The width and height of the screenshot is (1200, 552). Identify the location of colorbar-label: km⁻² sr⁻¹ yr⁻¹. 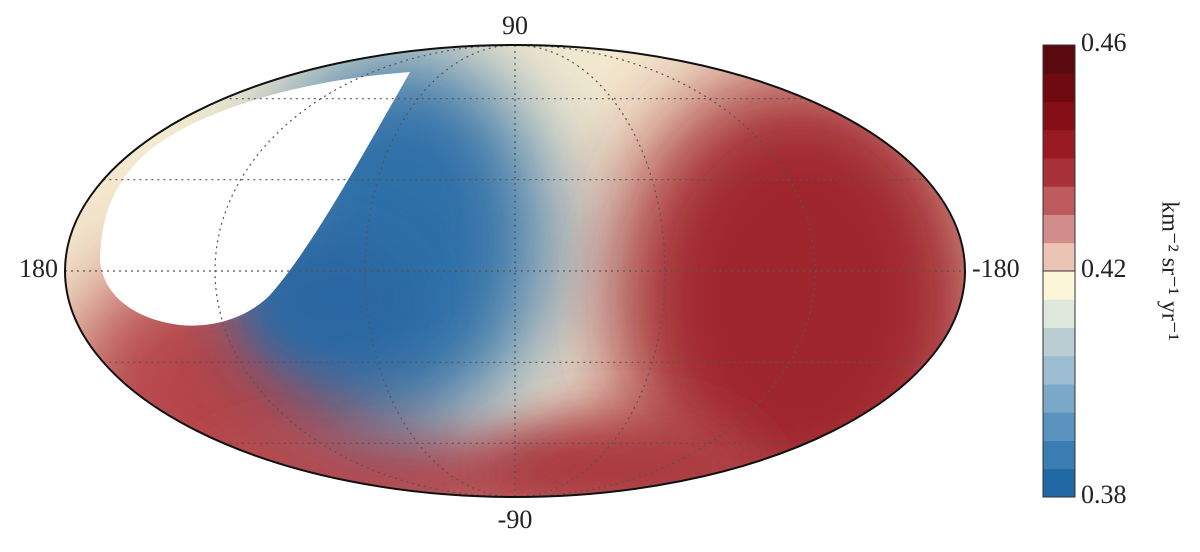
(1169, 271).